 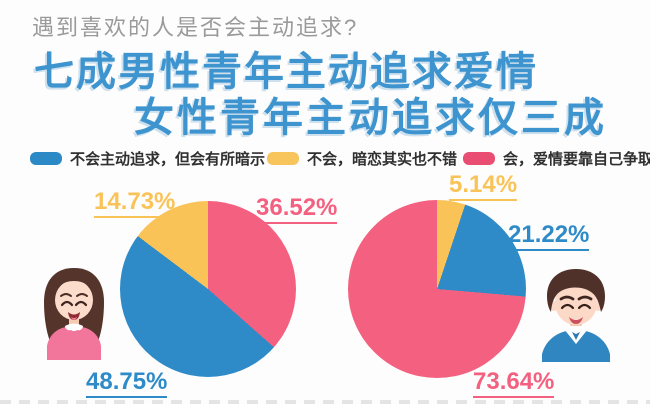 I want to click on legend-item-blue: 不会主动追求，但会有所暗示, so click(x=147, y=158).